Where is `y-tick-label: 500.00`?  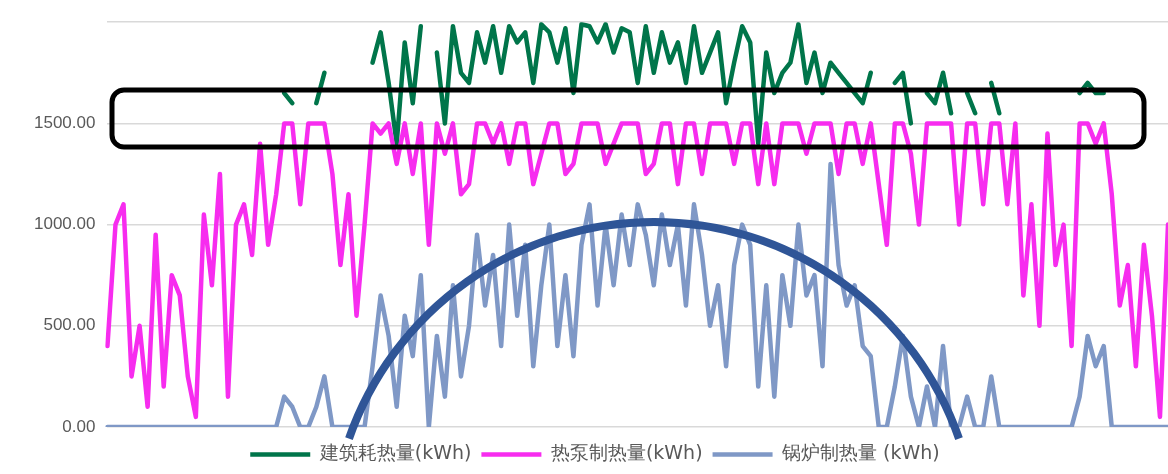
y-tick-label: 500.00 is located at coordinates (69, 325).